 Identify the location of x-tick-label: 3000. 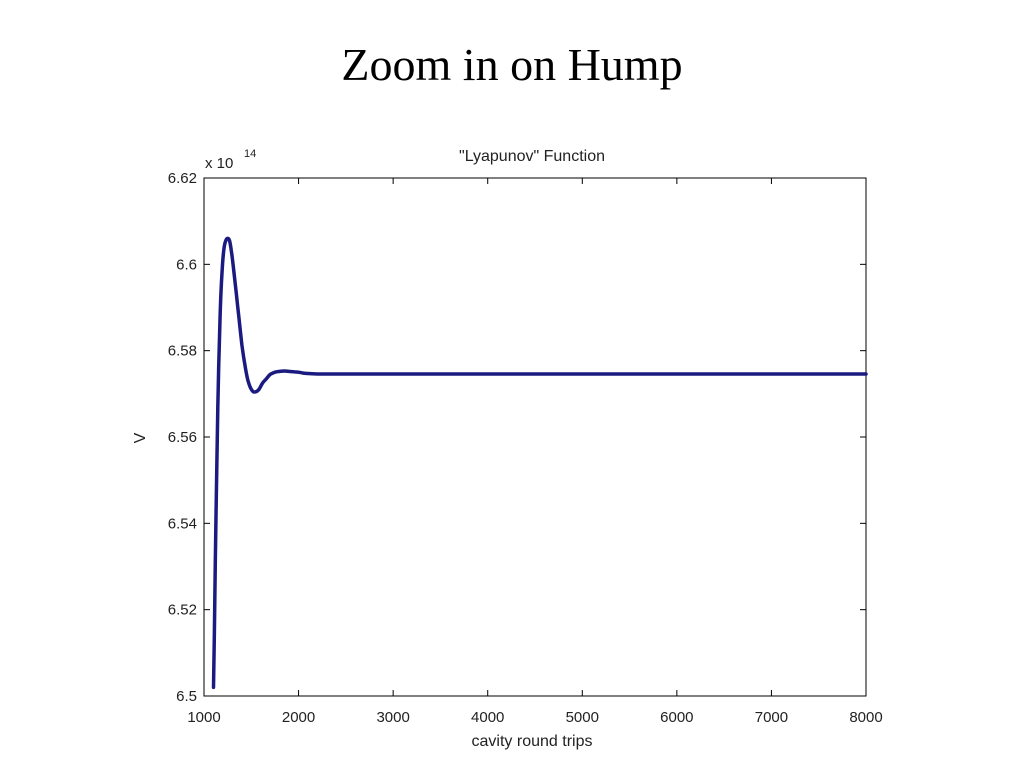
(392, 717).